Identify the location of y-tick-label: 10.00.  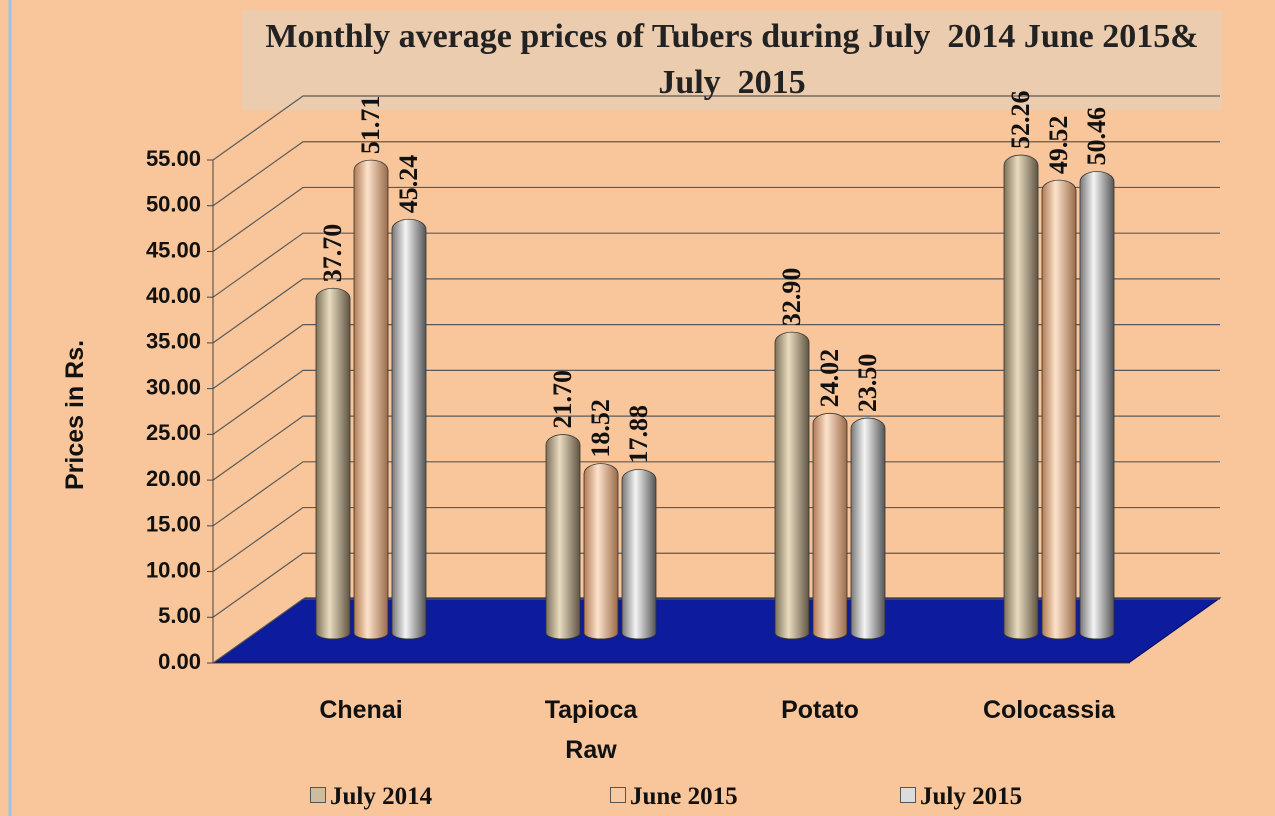
(173, 569).